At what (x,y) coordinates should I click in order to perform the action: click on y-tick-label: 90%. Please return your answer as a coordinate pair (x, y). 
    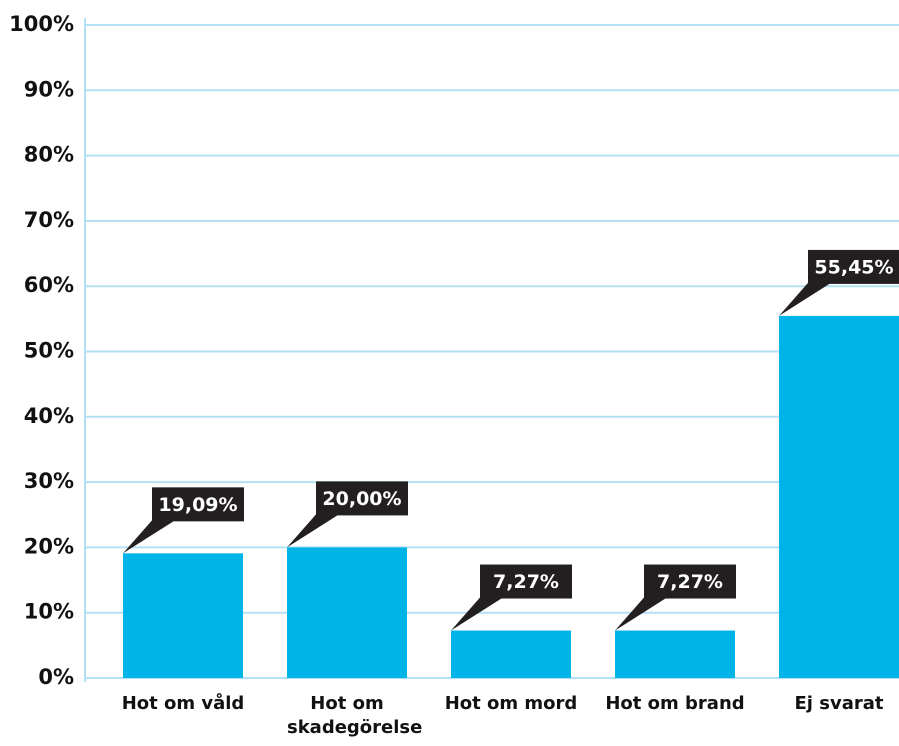
    Looking at the image, I should click on (49, 89).